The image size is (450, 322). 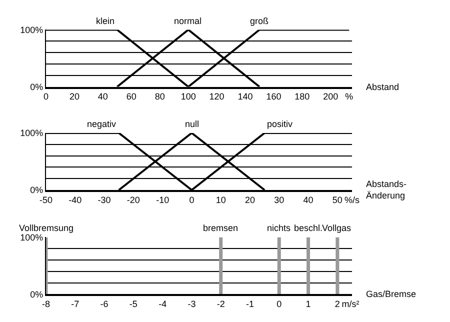 I want to click on series-label: Vollbremsung, so click(x=46, y=228).